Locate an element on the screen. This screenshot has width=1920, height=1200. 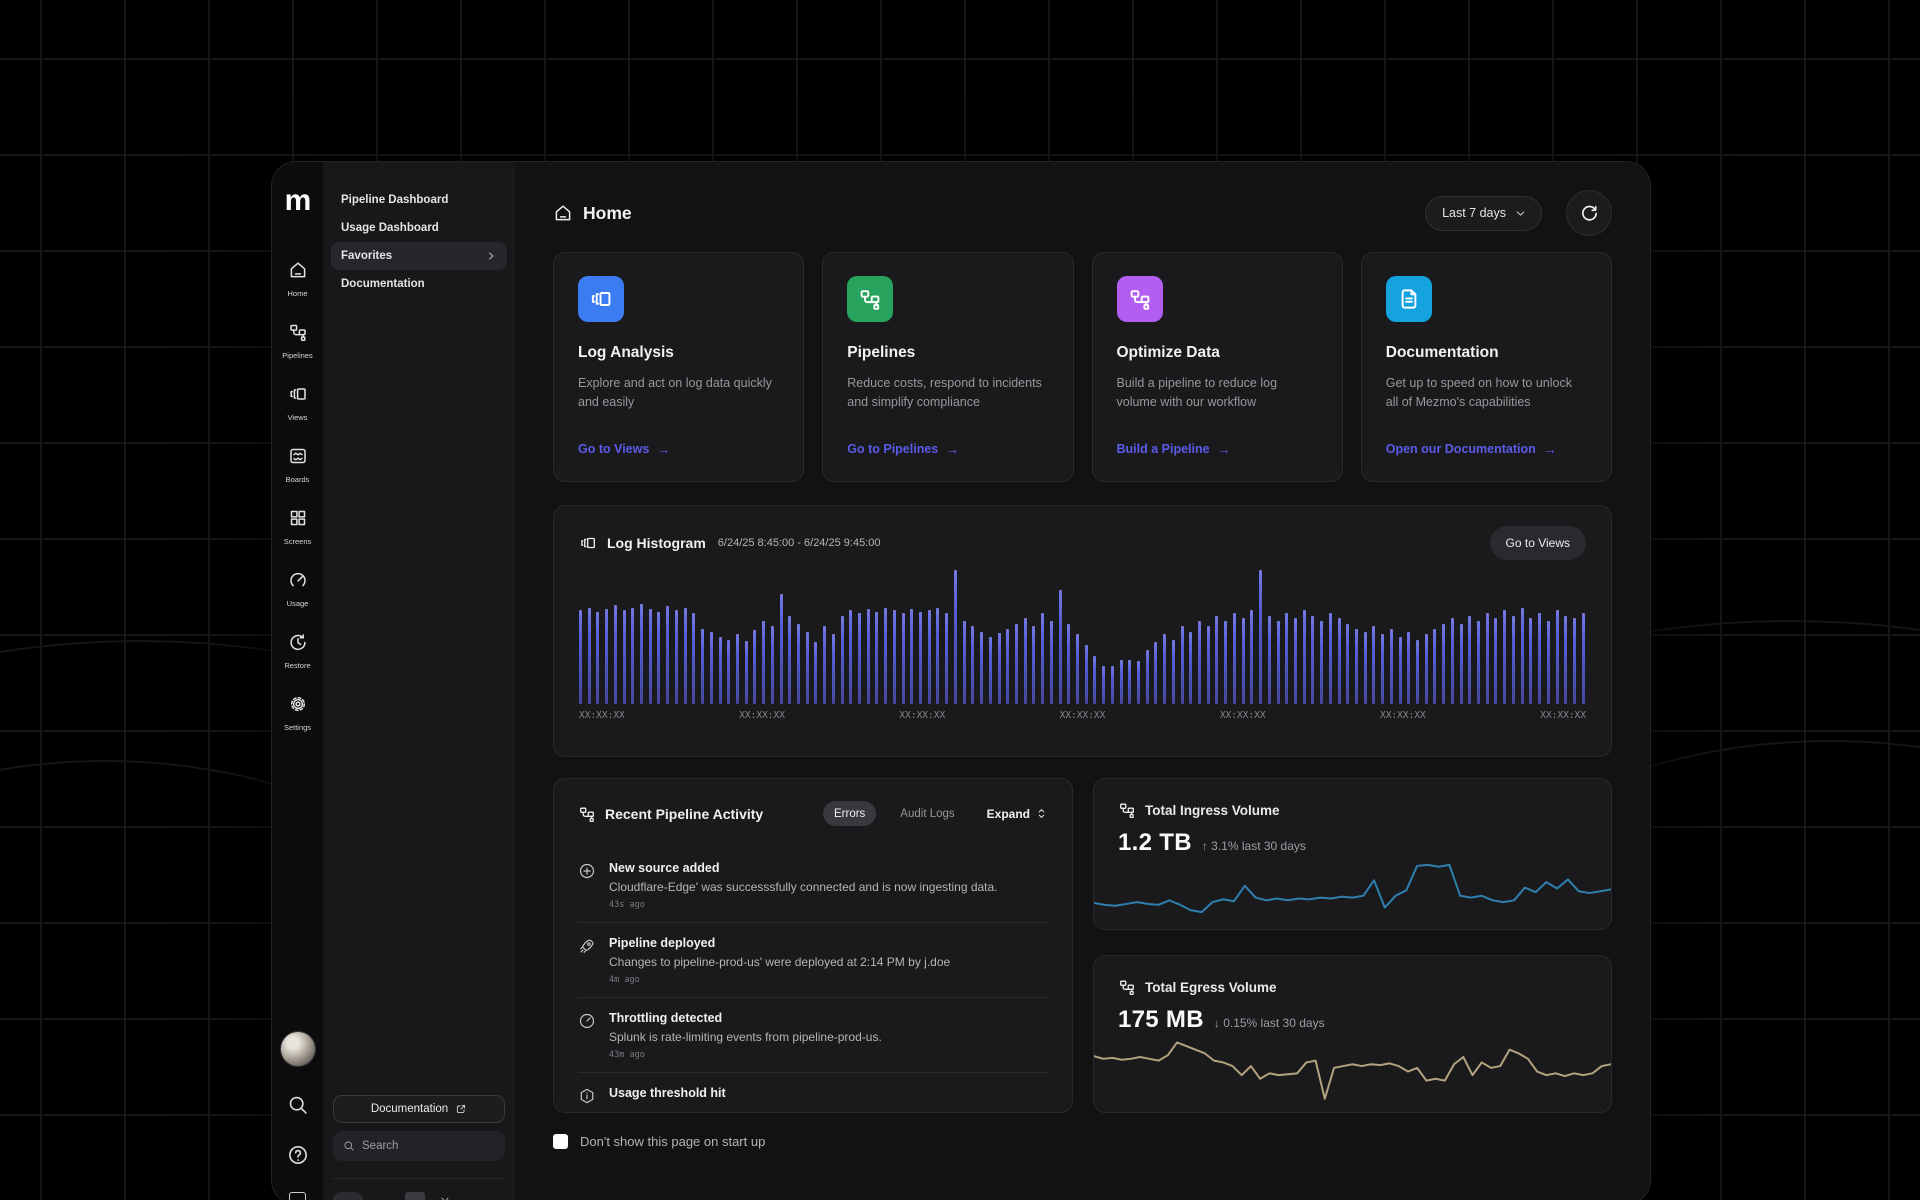
ingress-value: 1.2 TB is located at coordinates (1155, 842).